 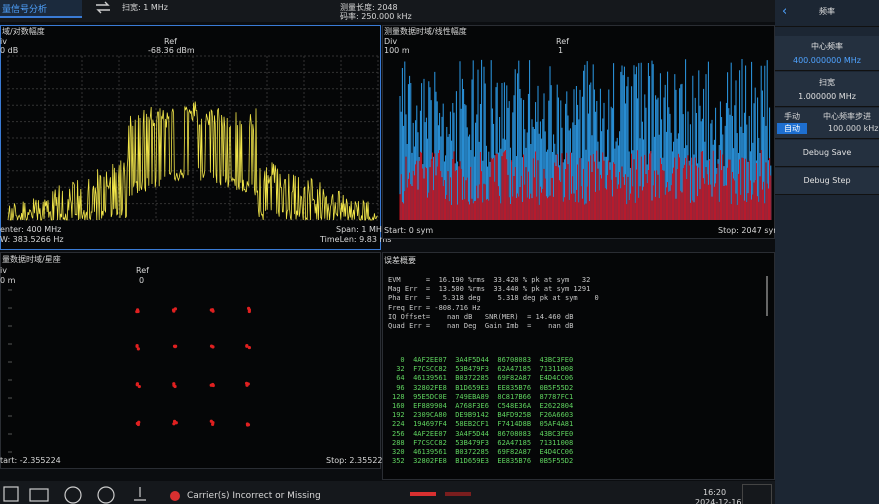 What do you see at coordinates (827, 82) in the screenshot?
I see `label: 扫宽` at bounding box center [827, 82].